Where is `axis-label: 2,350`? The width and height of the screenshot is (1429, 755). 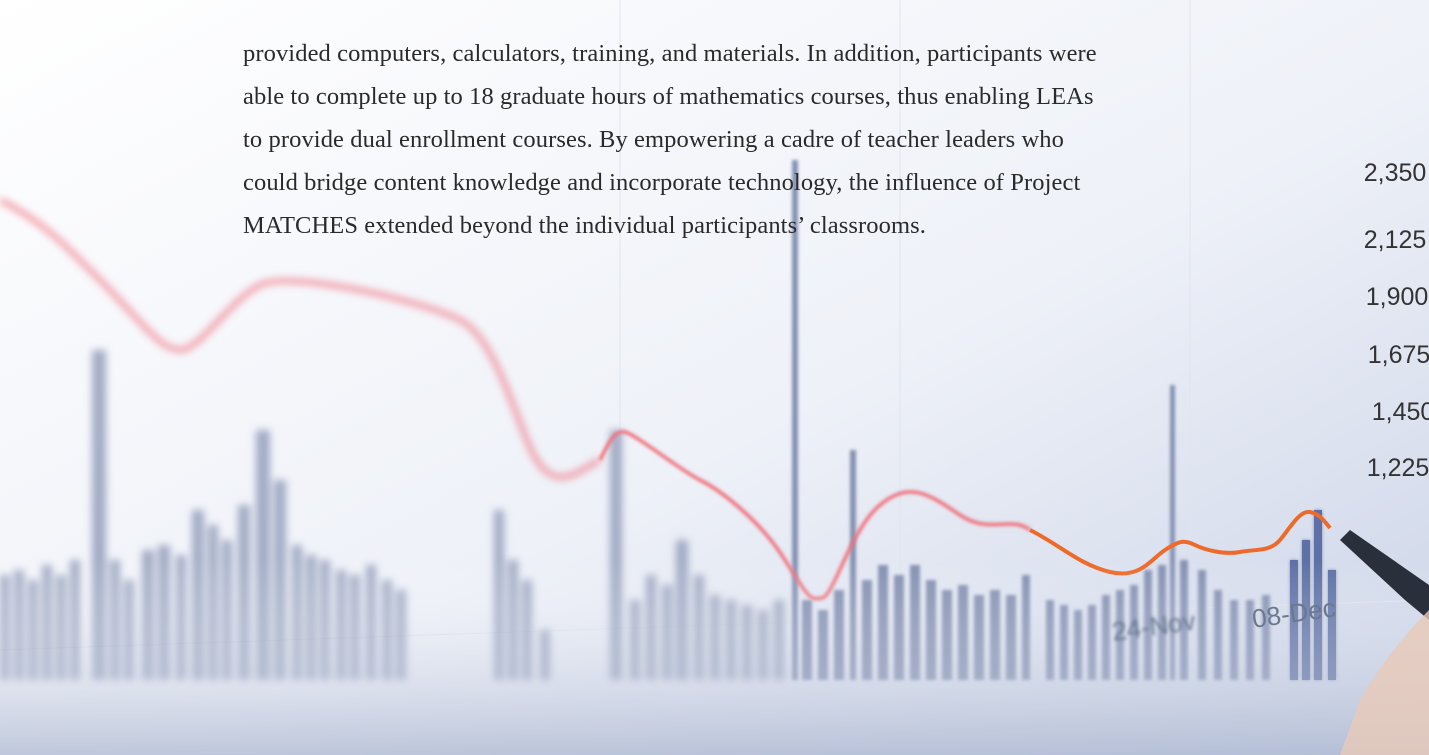
axis-label: 2,350 is located at coordinates (1395, 173).